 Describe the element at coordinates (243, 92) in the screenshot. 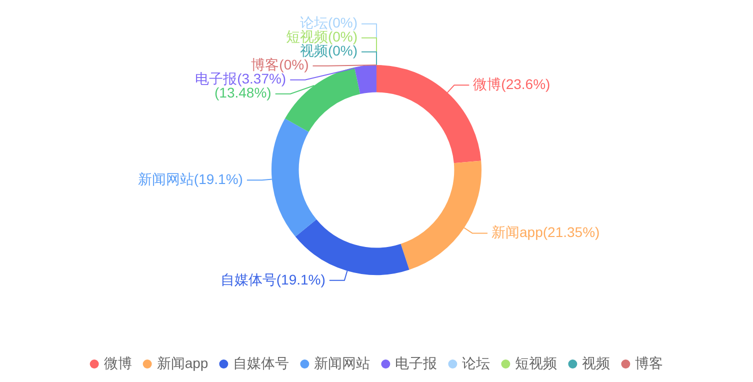

I see `data-label: (13.48%)` at that location.